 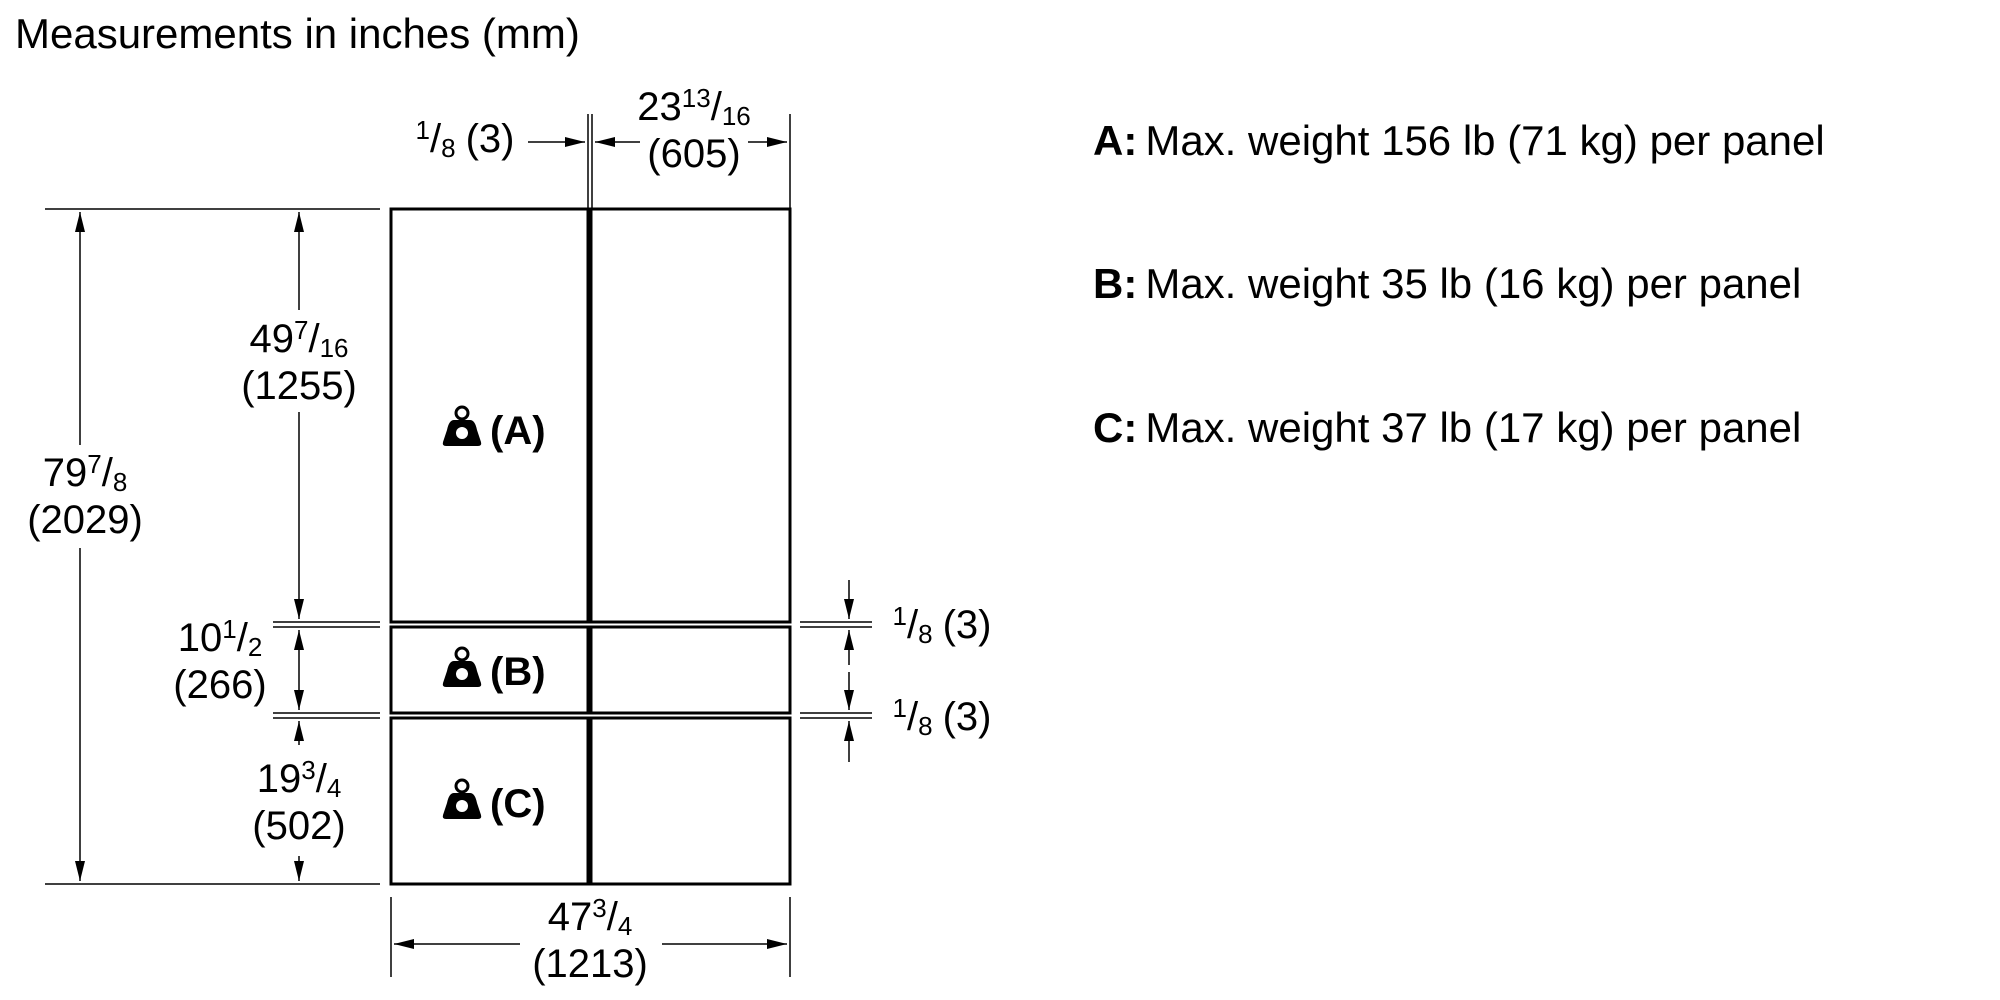 I want to click on legend-text: Max. weight 37 lb (17 kg) per panel, so click(x=1473, y=427).